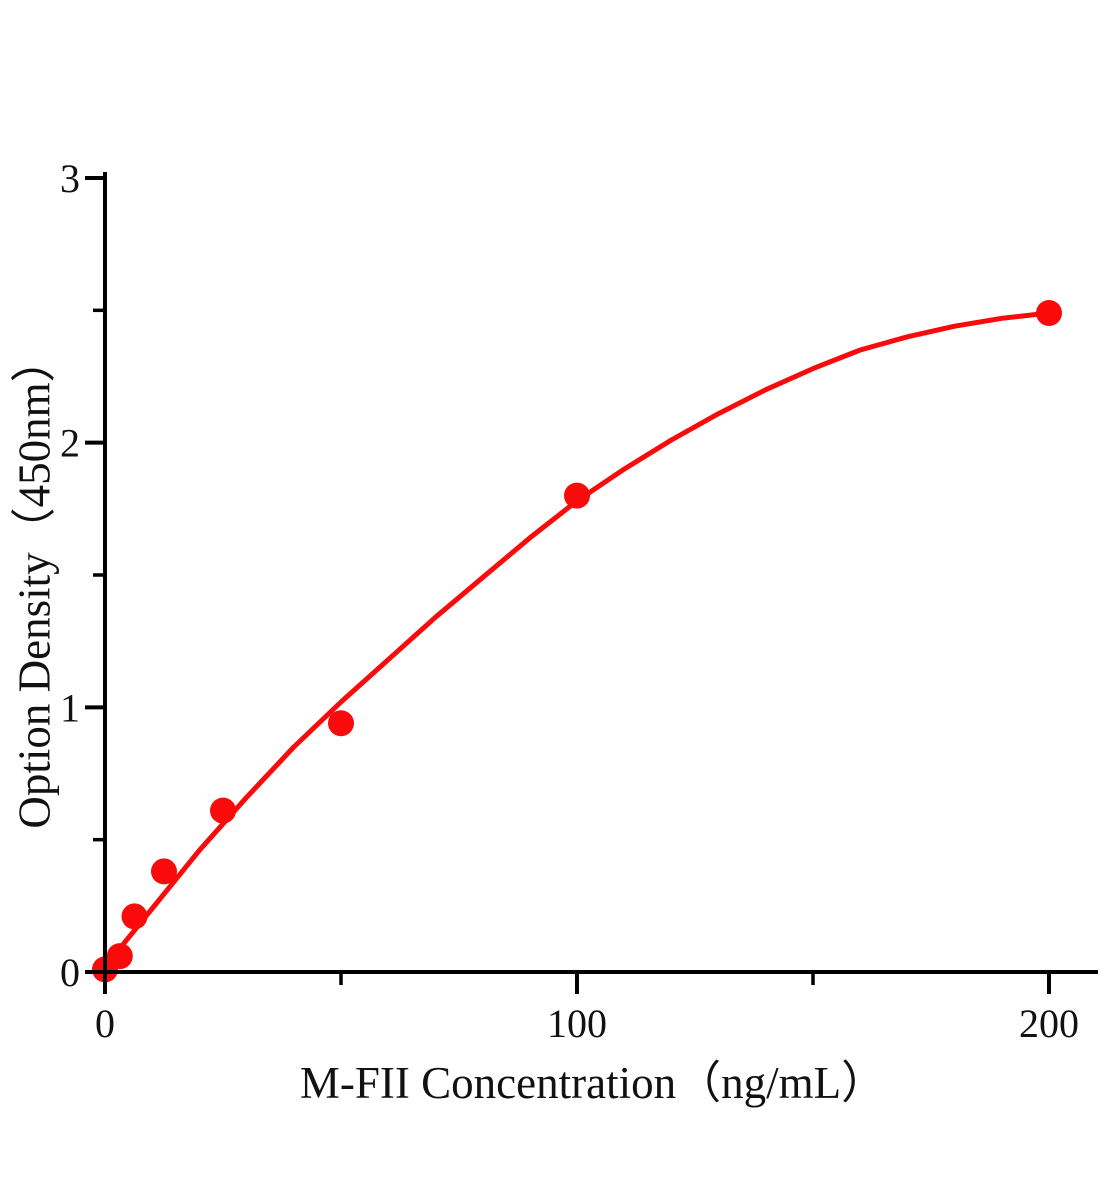 The height and width of the screenshot is (1200, 1104). I want to click on y-axis-title: Option Density（450nm）, so click(34, 583).